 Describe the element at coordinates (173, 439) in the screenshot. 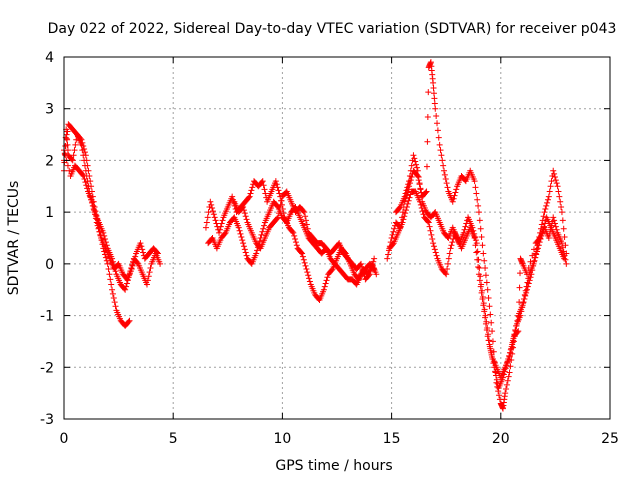

I see `x-tick-label: 5` at that location.